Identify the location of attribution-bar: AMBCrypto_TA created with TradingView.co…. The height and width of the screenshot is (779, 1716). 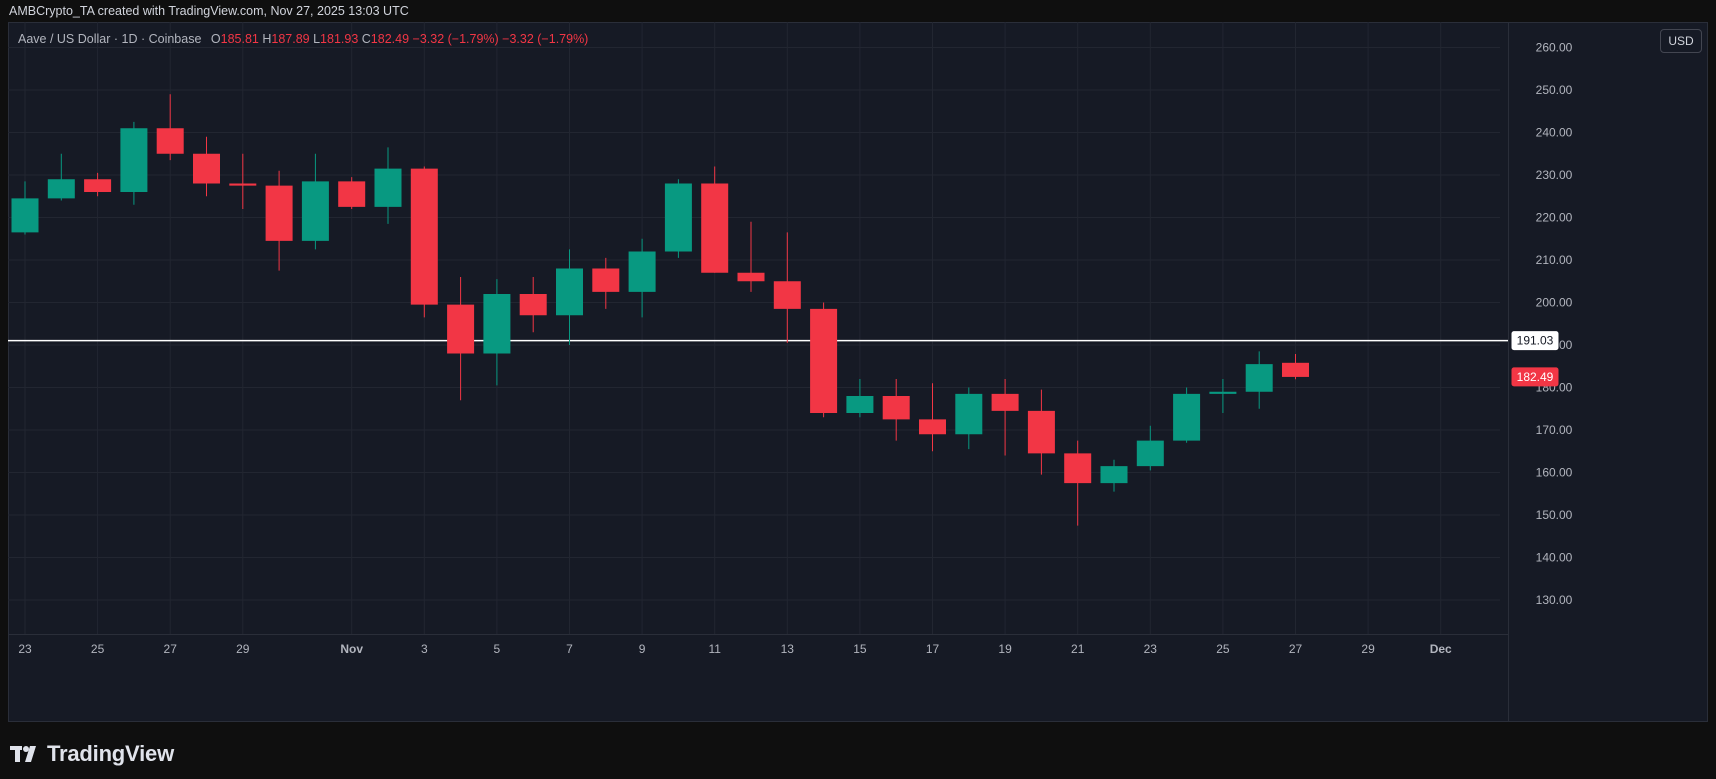
(858, 11).